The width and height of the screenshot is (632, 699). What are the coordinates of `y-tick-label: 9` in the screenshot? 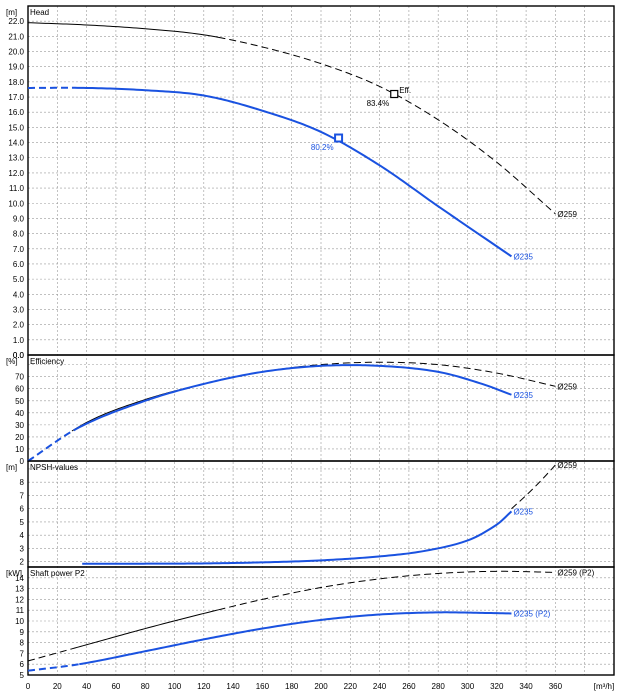 It's located at (22, 632).